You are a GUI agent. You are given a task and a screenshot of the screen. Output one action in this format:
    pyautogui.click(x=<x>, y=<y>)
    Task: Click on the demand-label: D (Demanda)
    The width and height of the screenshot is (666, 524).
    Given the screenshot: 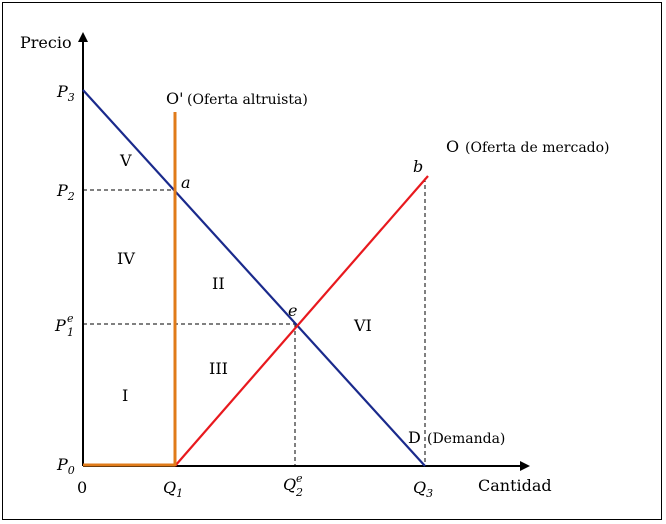 What is the action you would take?
    pyautogui.click(x=456, y=437)
    